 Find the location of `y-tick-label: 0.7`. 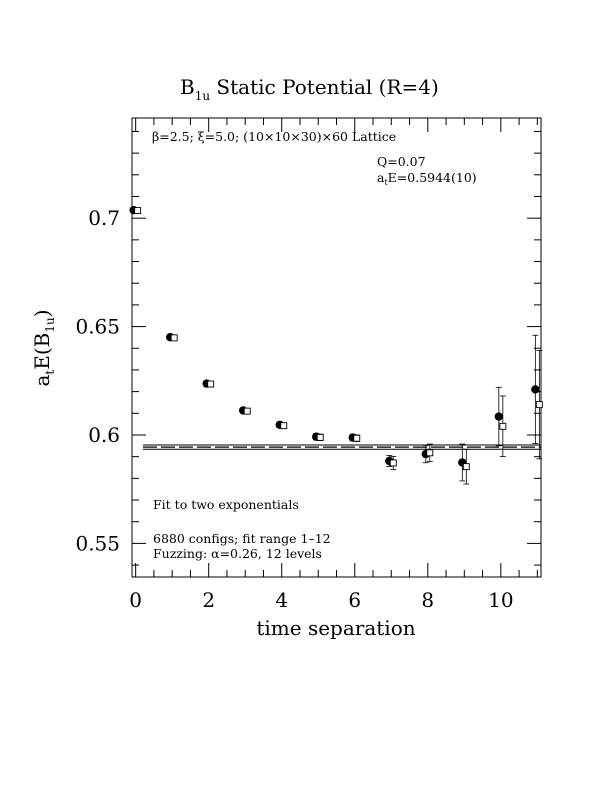

y-tick-label: 0.7 is located at coordinates (104, 218).